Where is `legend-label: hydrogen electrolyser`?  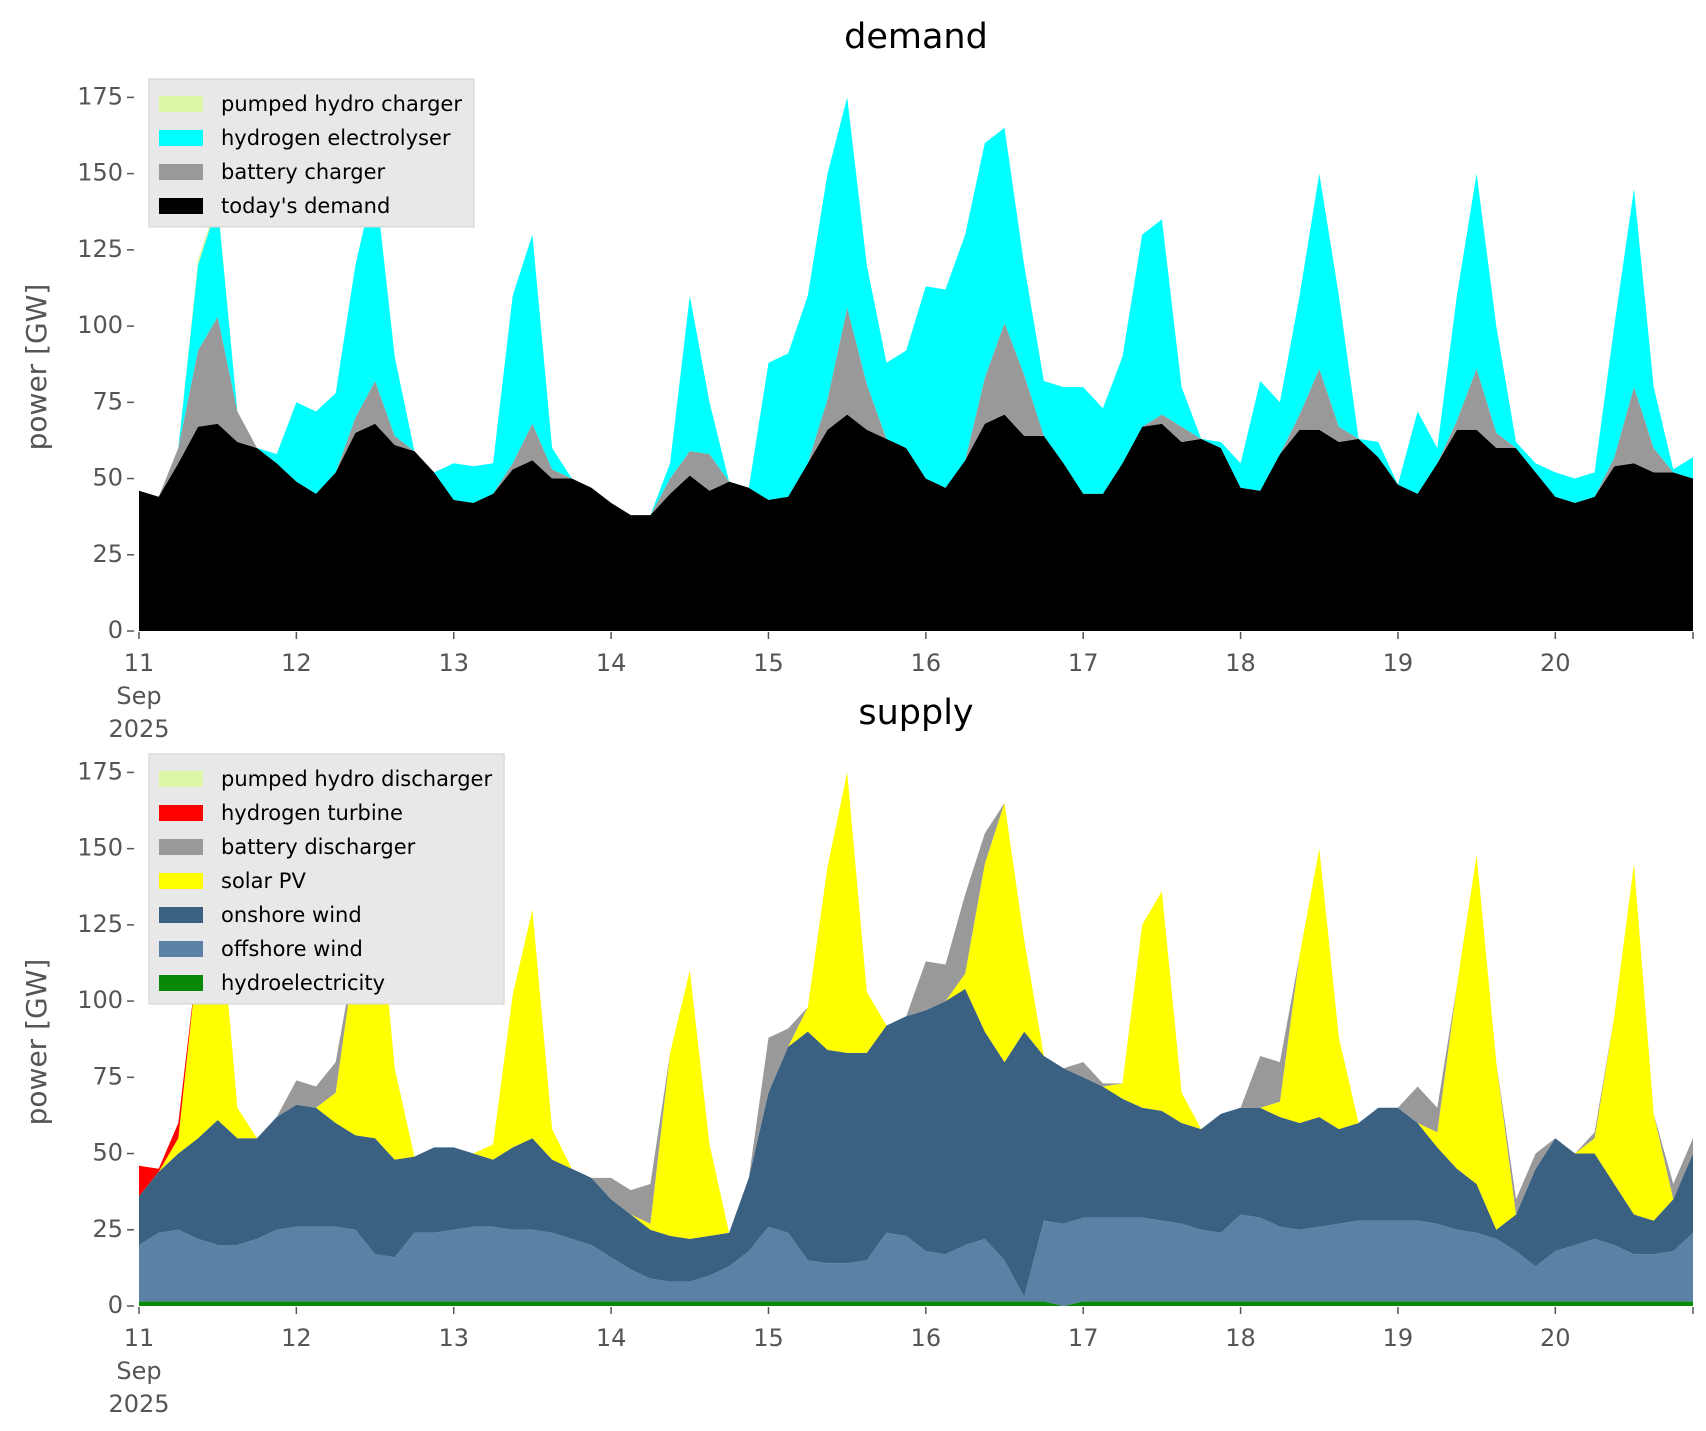
legend-label: hydrogen electrolyser is located at coordinates (336, 138).